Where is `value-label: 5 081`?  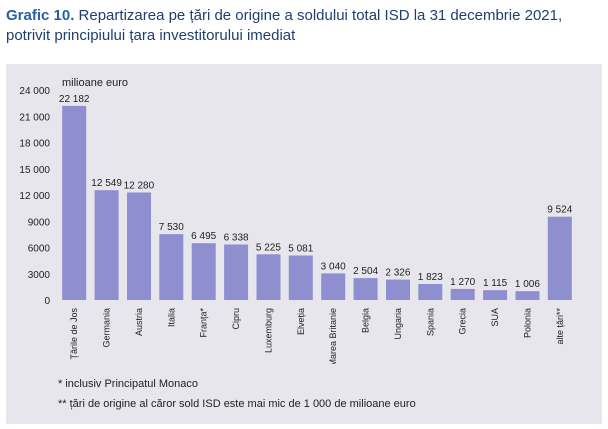
value-label: 5 081 is located at coordinates (300, 249).